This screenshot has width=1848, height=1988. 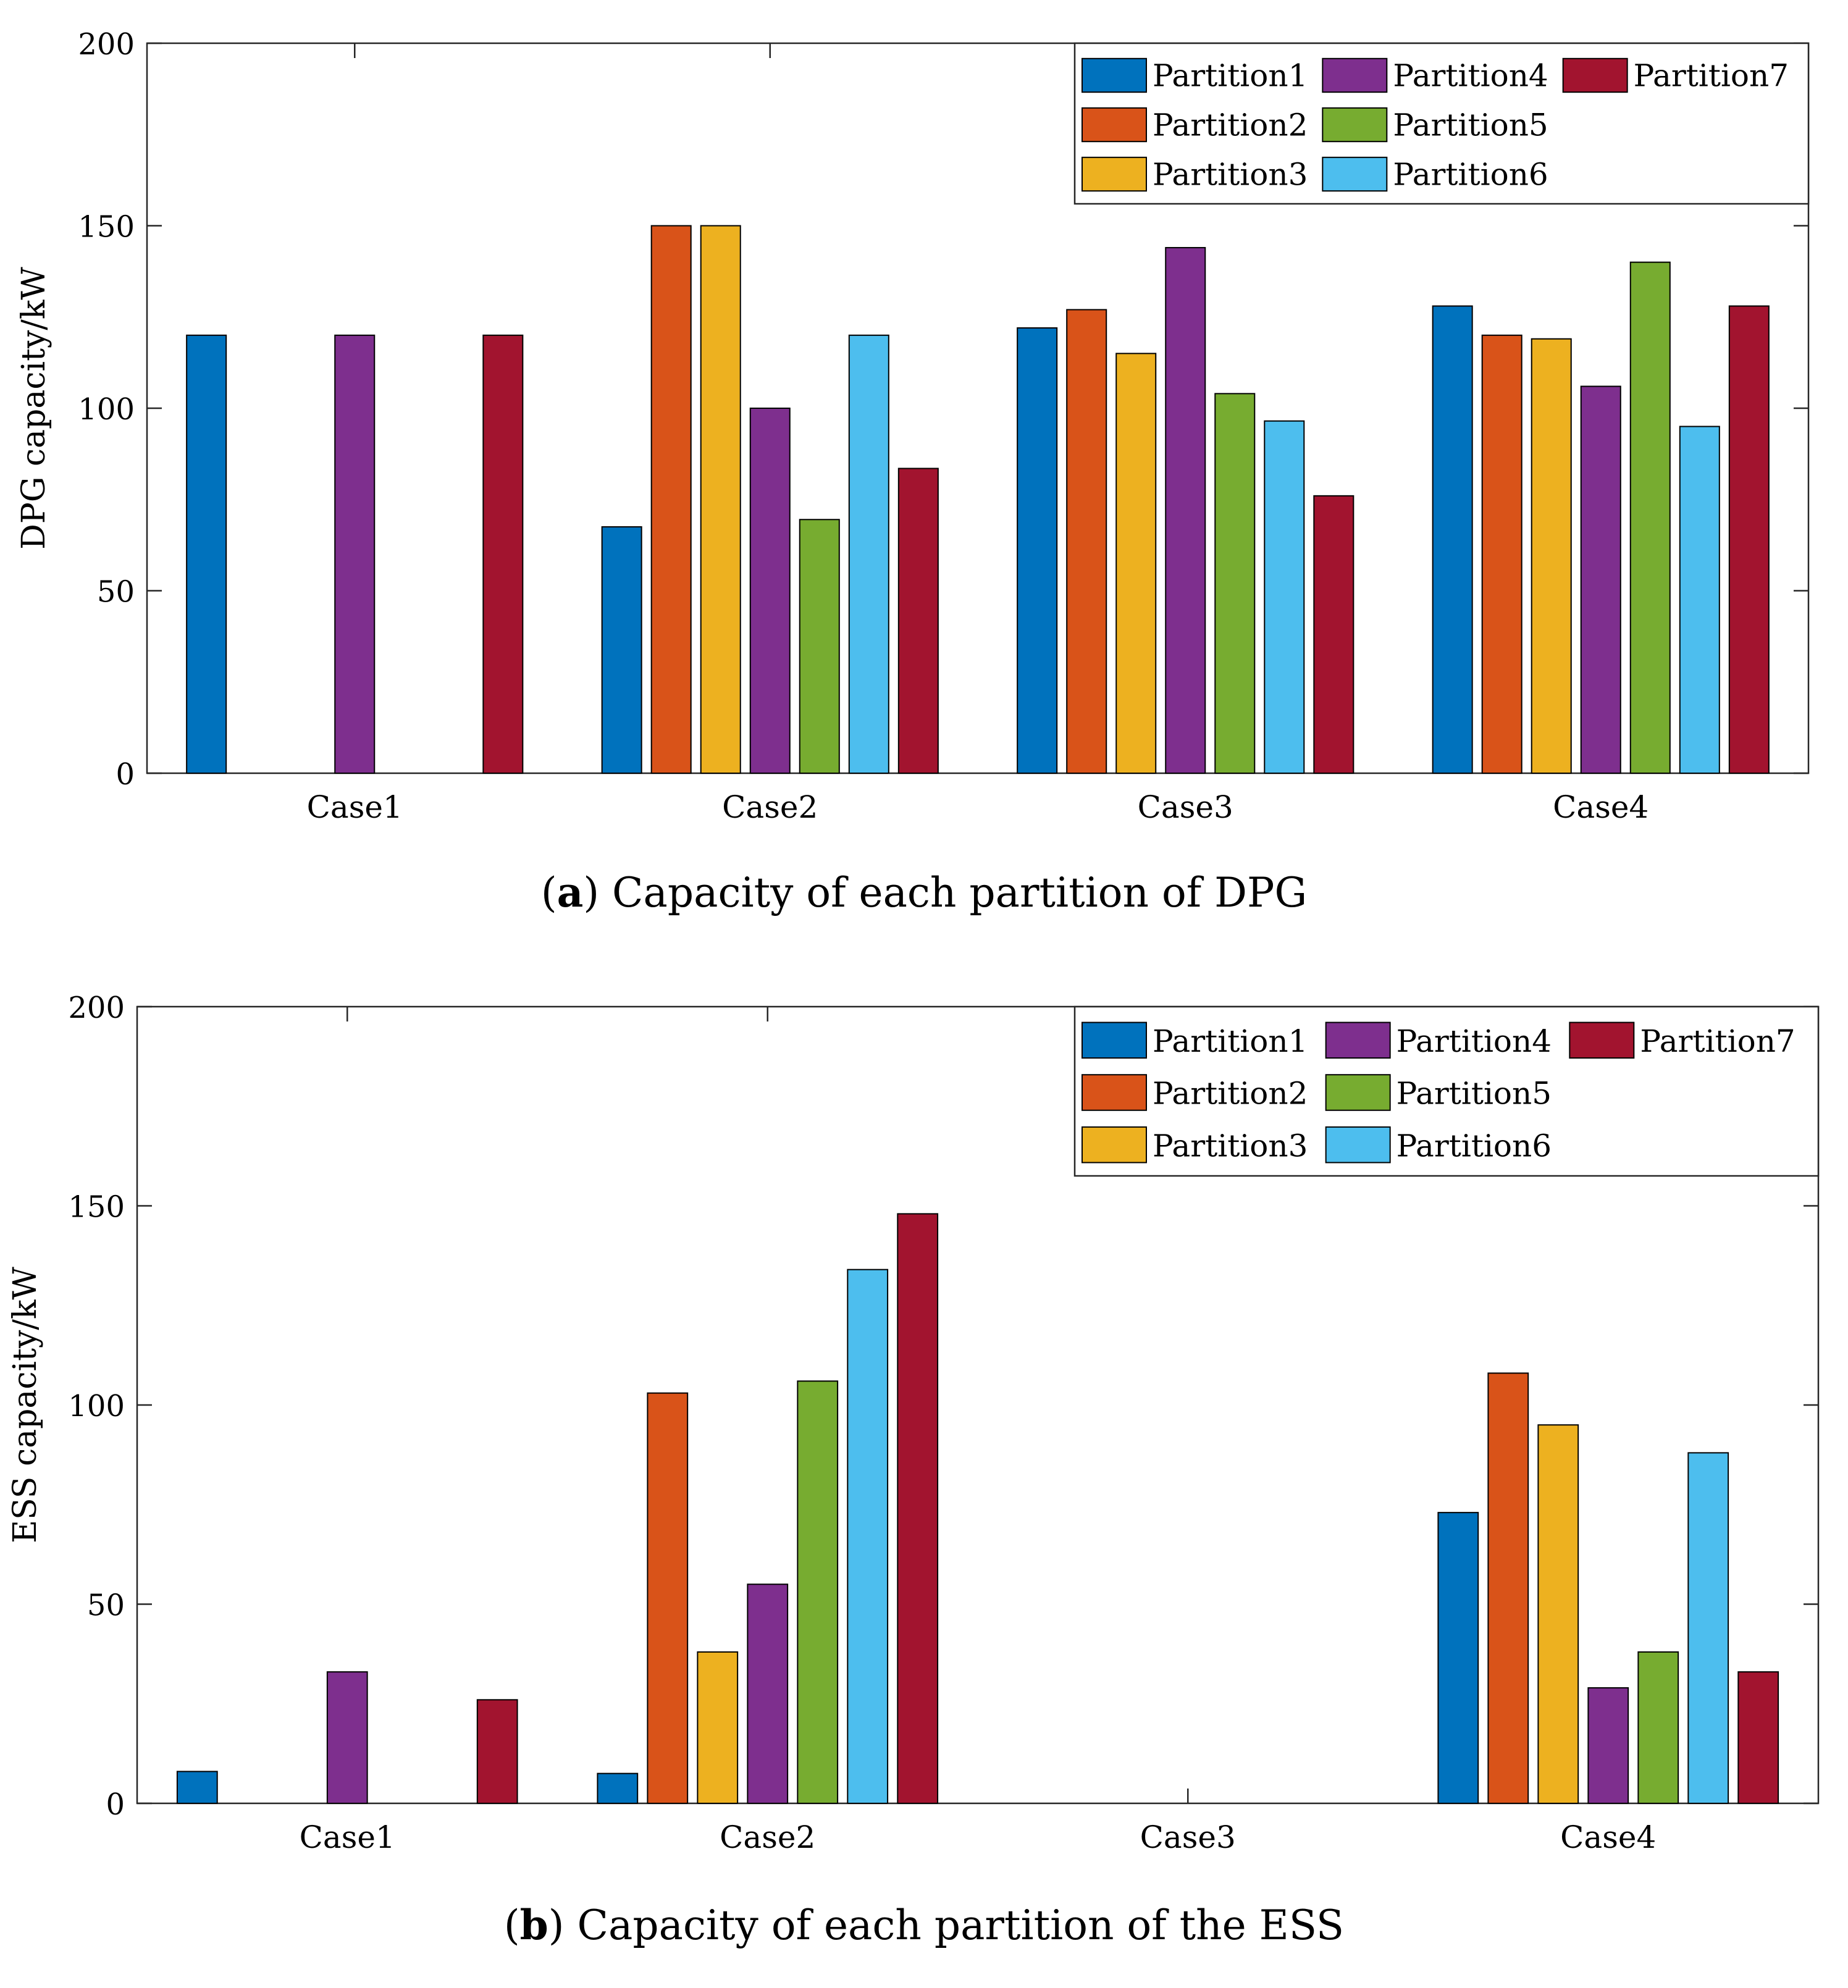 I want to click on figure-caption: (a) Capacity of each partition of DPG, so click(x=924, y=892).